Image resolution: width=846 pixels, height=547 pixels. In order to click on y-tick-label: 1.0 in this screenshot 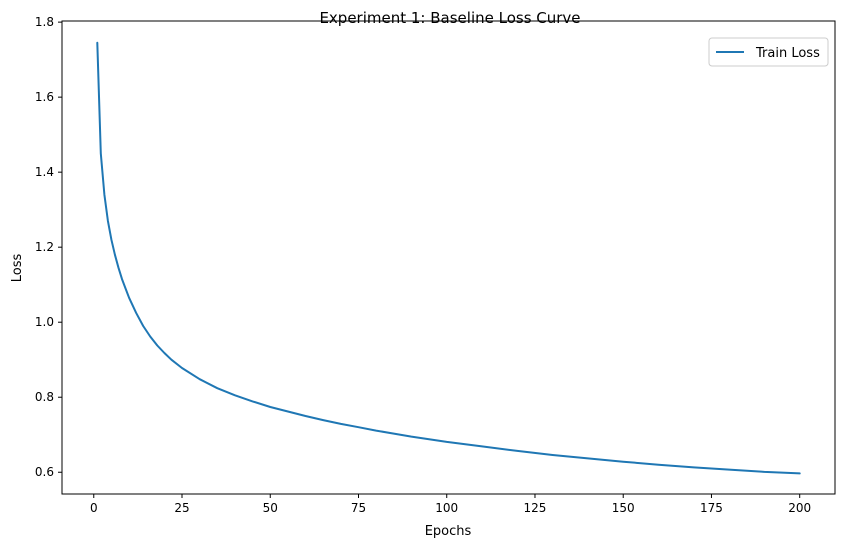, I will do `click(44, 322)`.